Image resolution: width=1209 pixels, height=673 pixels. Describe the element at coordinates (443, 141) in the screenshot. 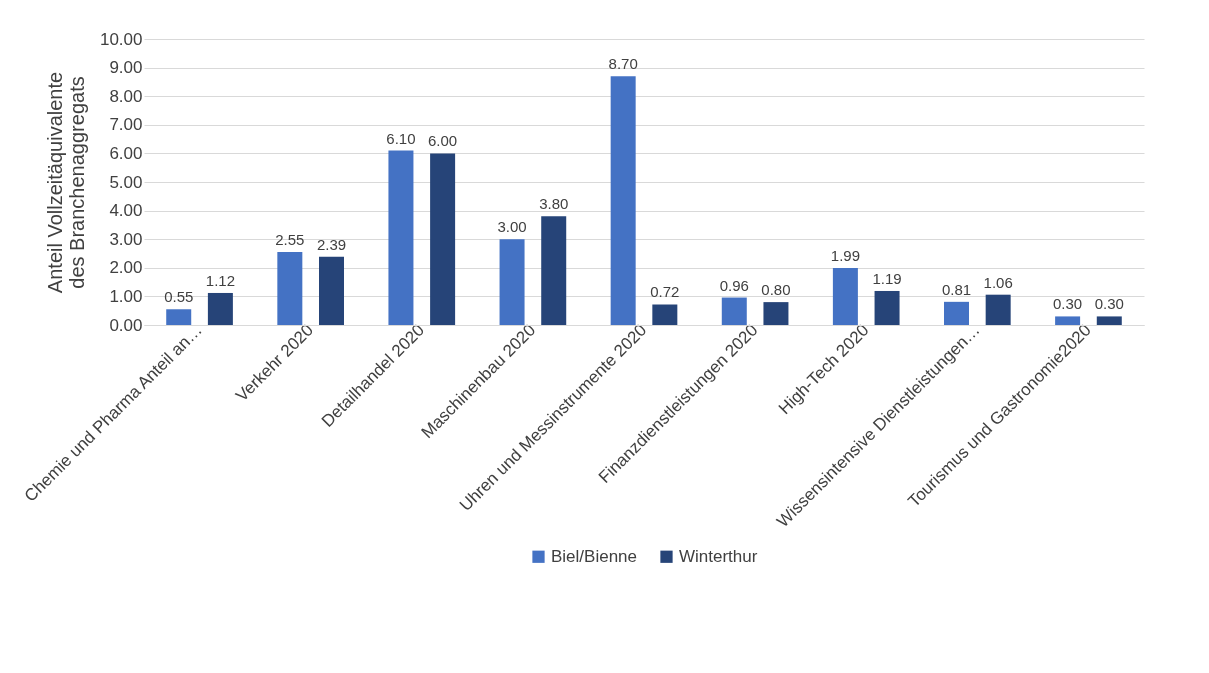

I see `data-label: 6.00` at that location.